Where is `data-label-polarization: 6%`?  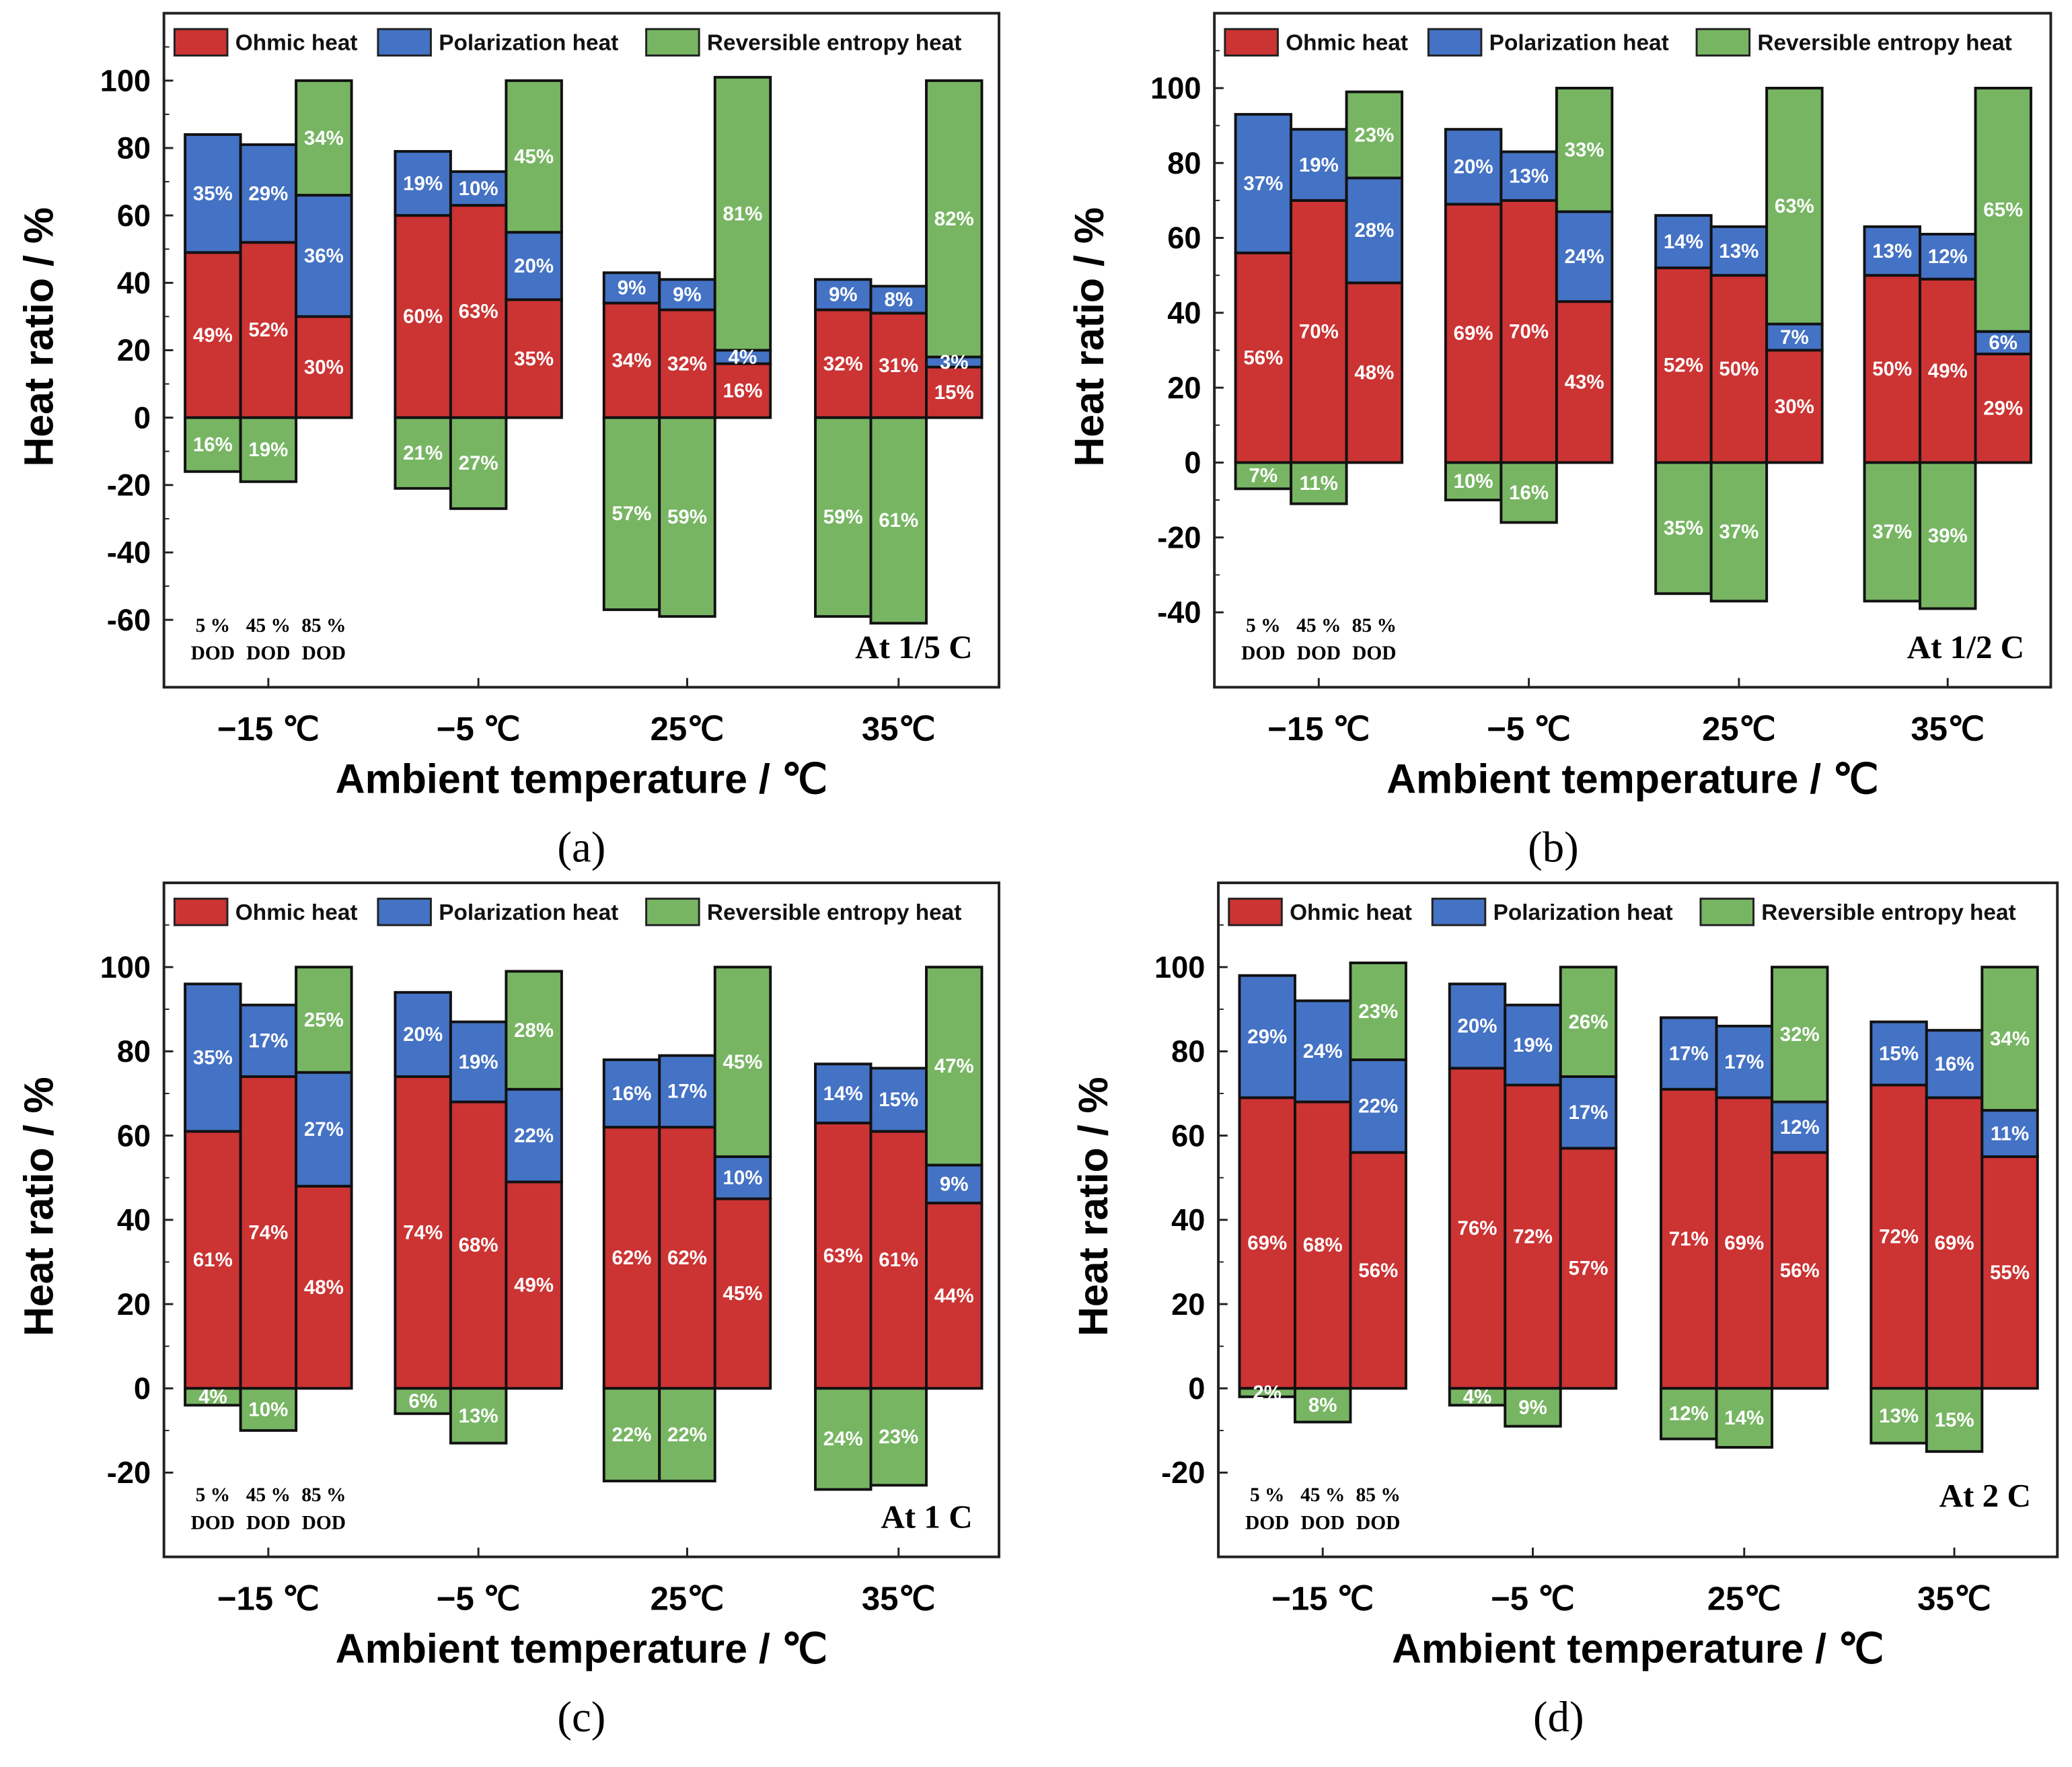
data-label-polarization: 6% is located at coordinates (2003, 343).